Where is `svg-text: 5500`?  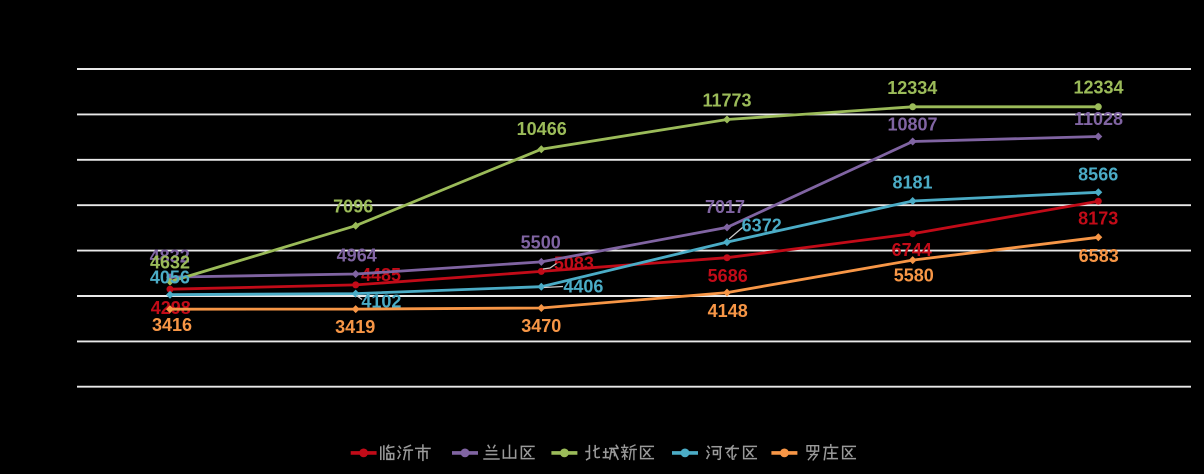
svg-text: 5500 is located at coordinates (541, 243).